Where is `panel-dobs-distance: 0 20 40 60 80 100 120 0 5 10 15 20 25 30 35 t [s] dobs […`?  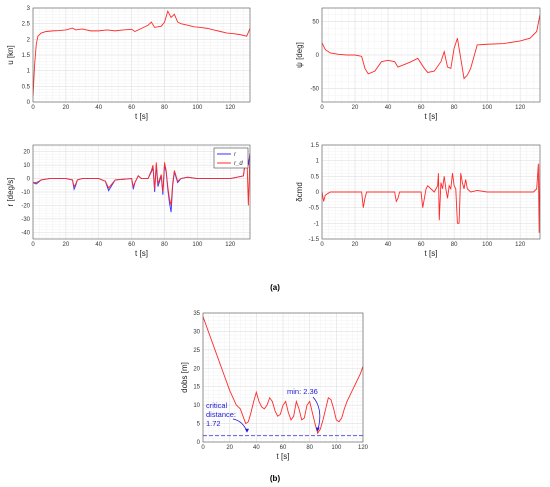 panel-dobs-distance: 0 20 40 60 80 100 120 0 5 10 15 20 25 30 35 t [s] dobs [… is located at coordinates (274, 386).